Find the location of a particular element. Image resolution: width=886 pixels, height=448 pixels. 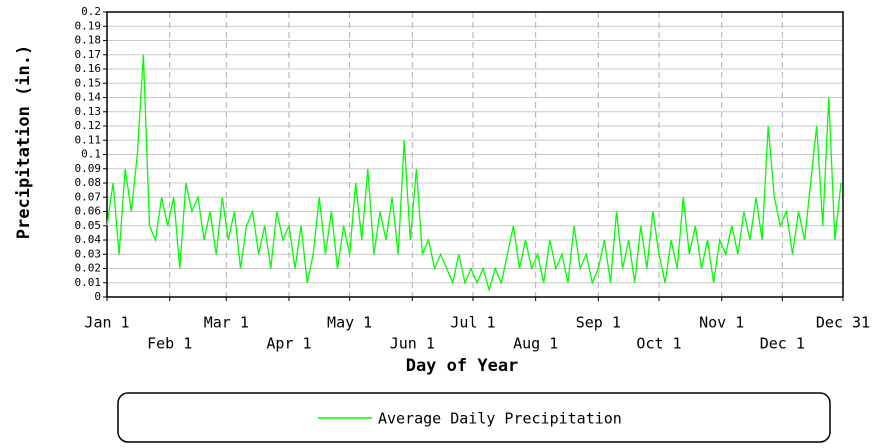

y-tick-label: 0.12 is located at coordinates (88, 125).